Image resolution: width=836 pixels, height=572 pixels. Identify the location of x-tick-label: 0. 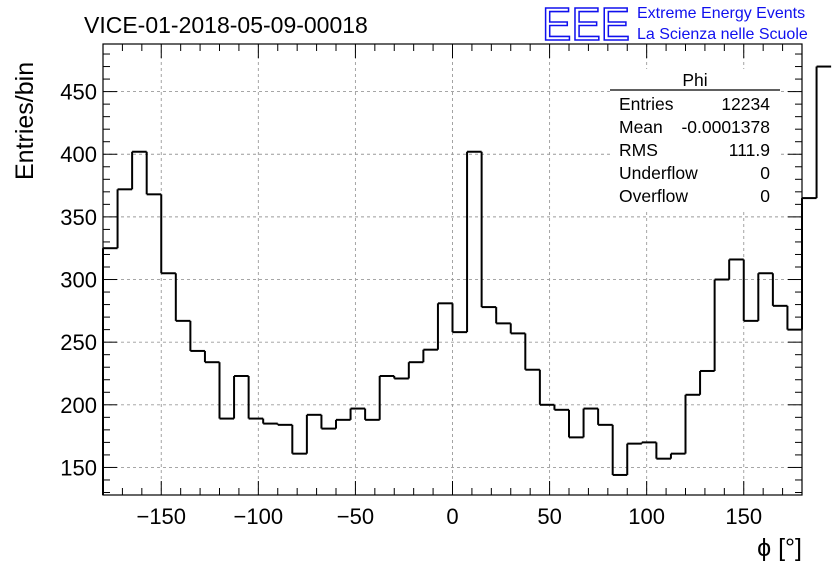
(452, 516).